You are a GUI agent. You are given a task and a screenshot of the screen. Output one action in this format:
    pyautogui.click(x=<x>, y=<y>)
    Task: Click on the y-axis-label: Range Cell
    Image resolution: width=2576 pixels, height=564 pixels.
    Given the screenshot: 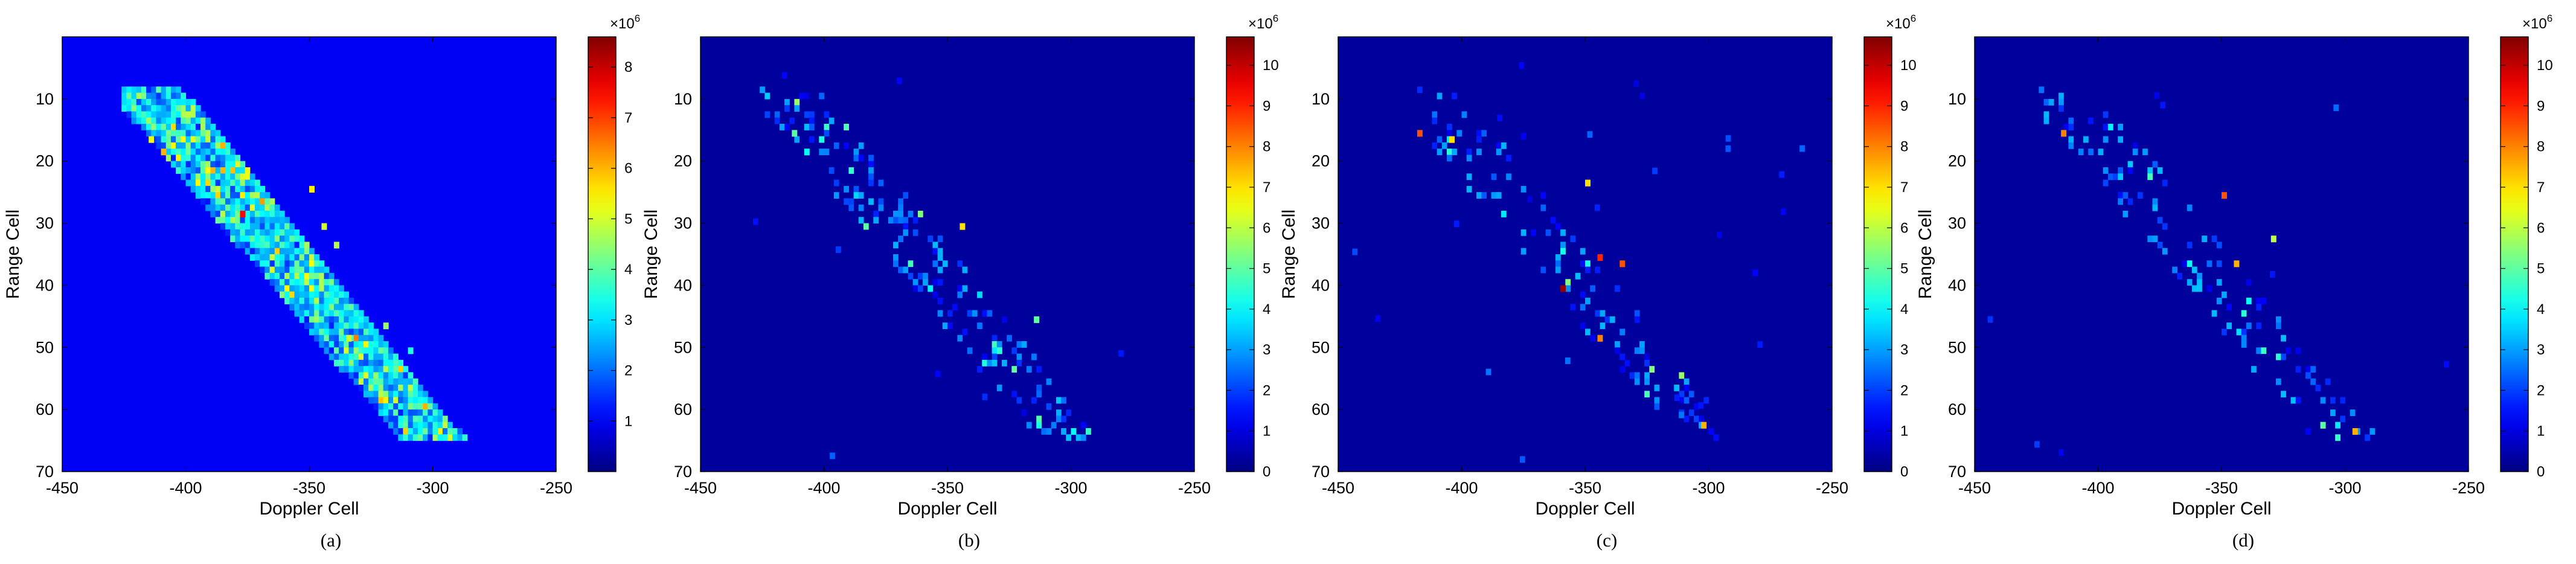 What is the action you would take?
    pyautogui.click(x=13, y=254)
    